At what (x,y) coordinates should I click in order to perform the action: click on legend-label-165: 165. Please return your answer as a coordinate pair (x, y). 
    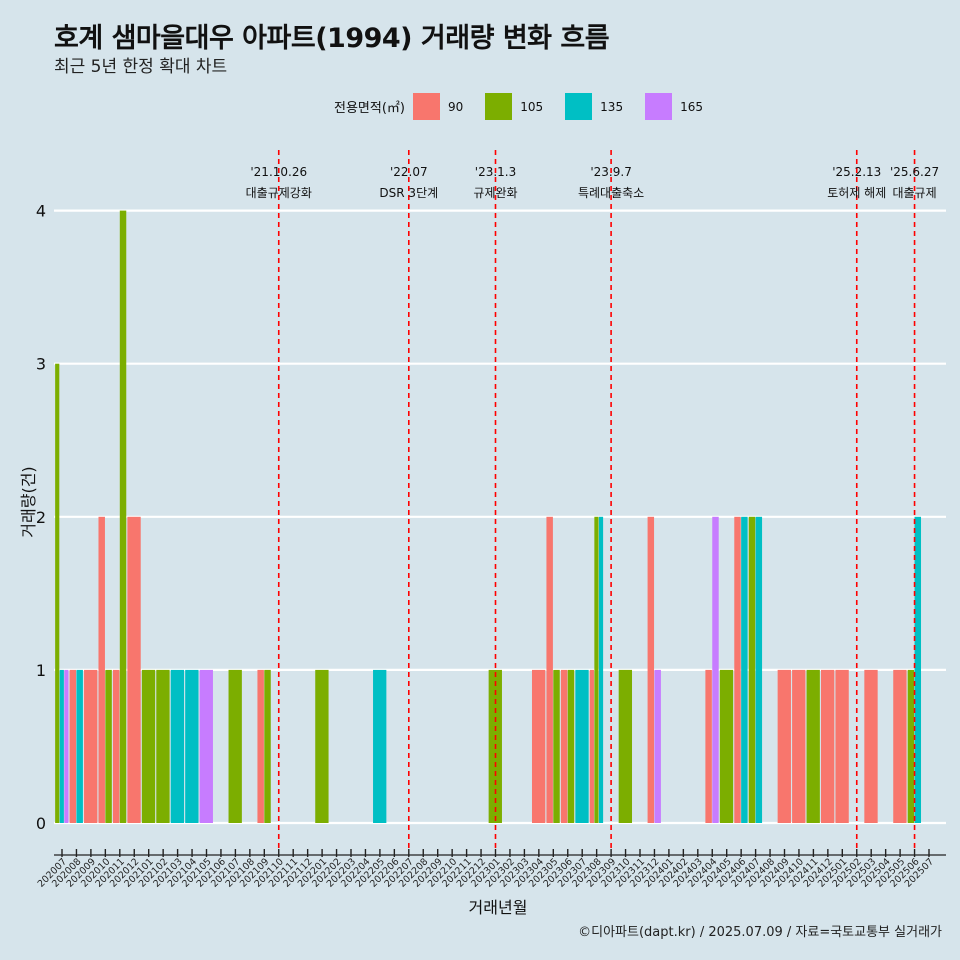
    Looking at the image, I should click on (691, 106).